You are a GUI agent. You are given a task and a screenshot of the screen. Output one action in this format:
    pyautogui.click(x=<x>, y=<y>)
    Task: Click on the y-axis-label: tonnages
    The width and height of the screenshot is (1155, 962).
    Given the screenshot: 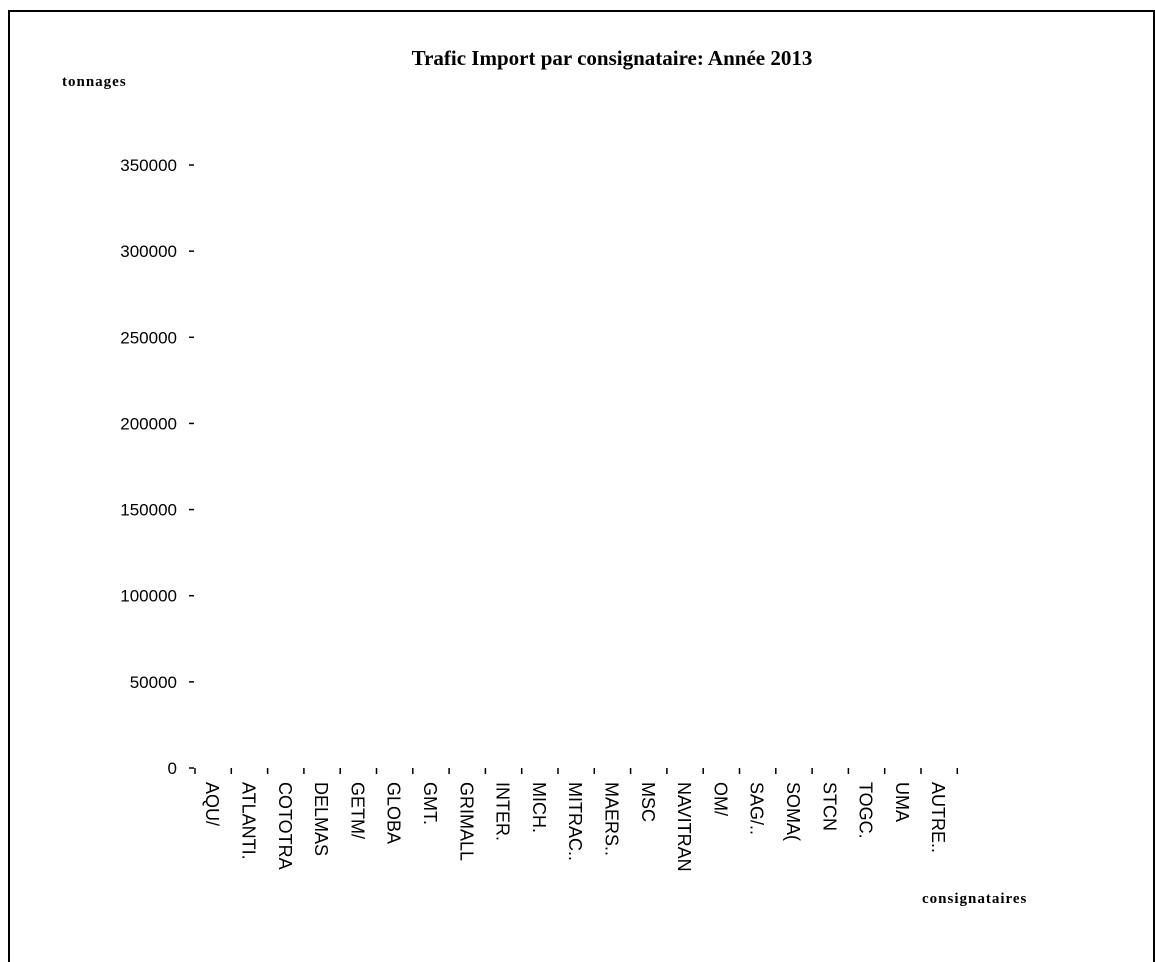 What is the action you would take?
    pyautogui.click(x=94, y=82)
    